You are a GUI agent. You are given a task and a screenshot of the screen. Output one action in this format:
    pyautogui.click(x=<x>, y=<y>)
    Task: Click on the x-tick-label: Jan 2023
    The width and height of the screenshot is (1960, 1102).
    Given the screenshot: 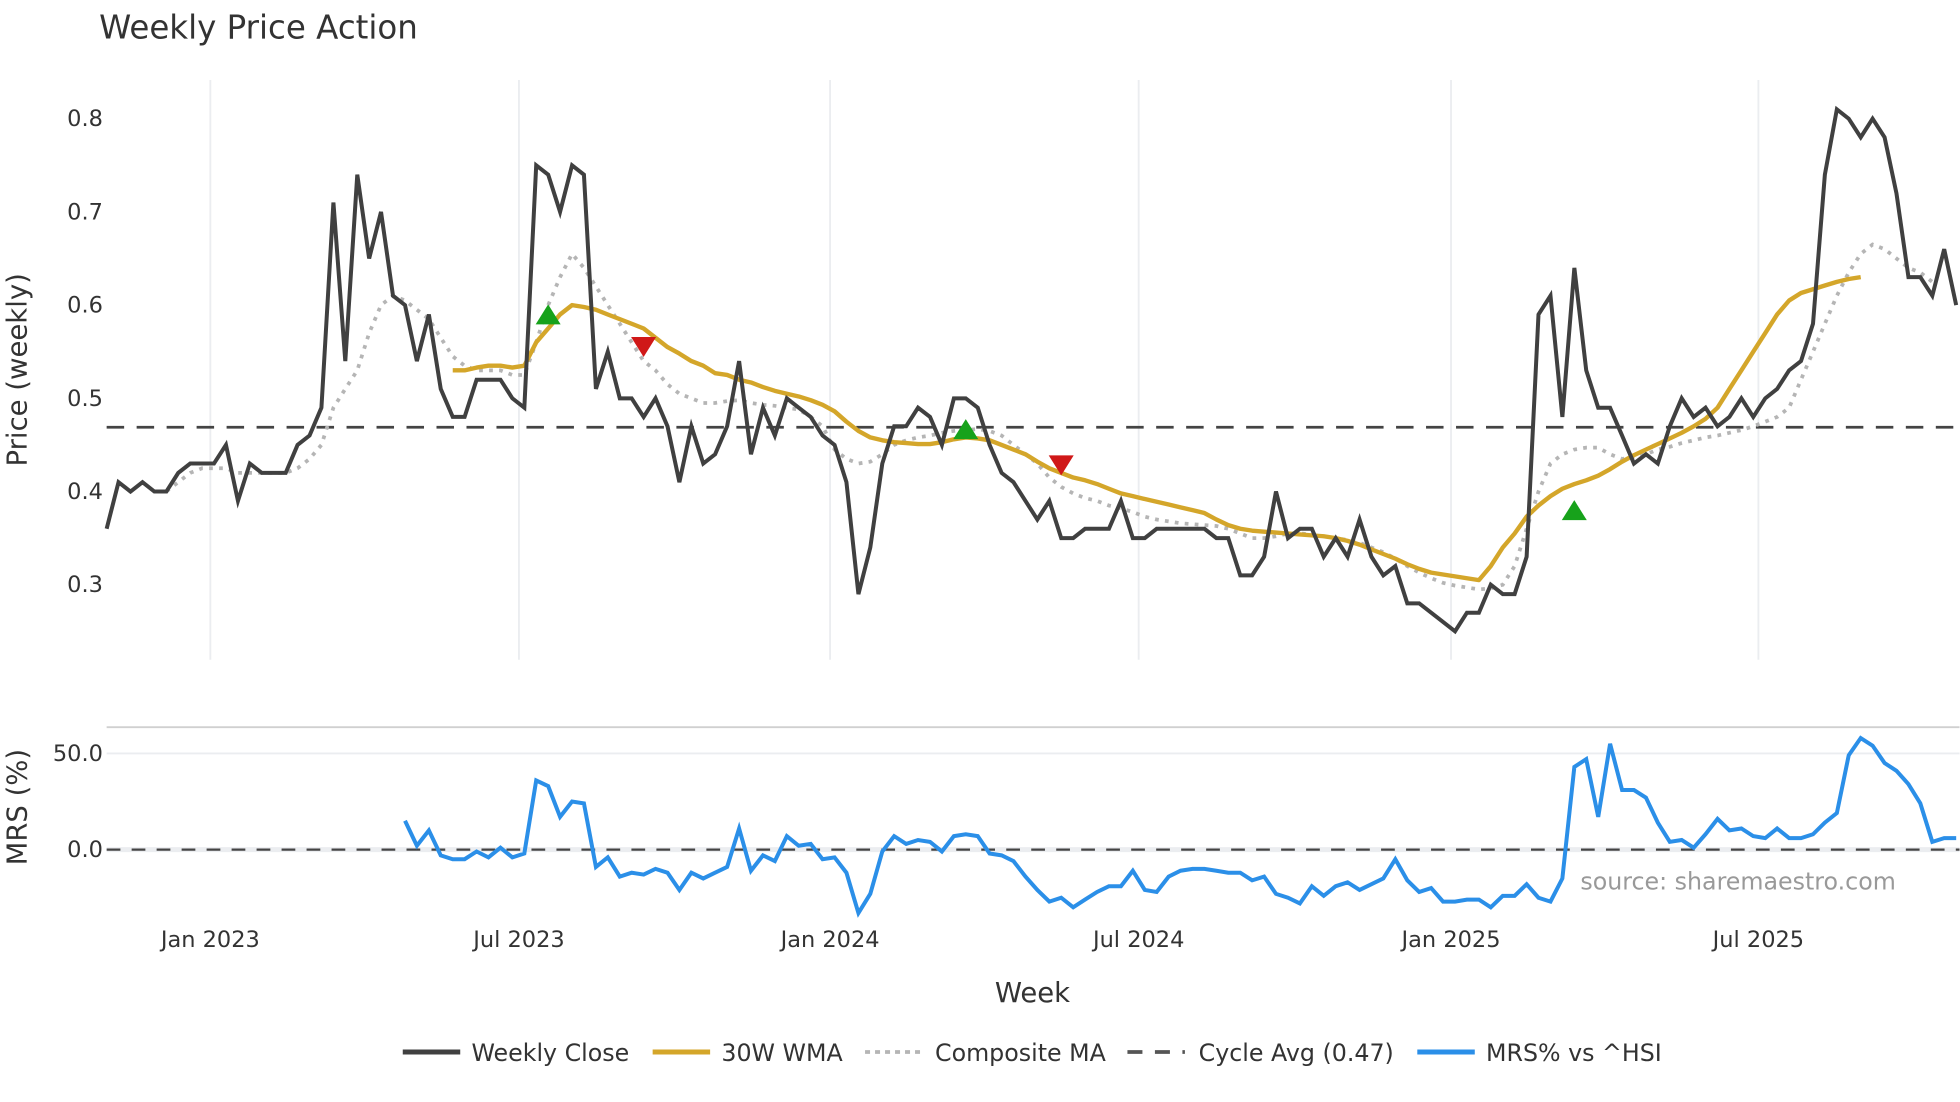 What is the action you would take?
    pyautogui.click(x=209, y=940)
    